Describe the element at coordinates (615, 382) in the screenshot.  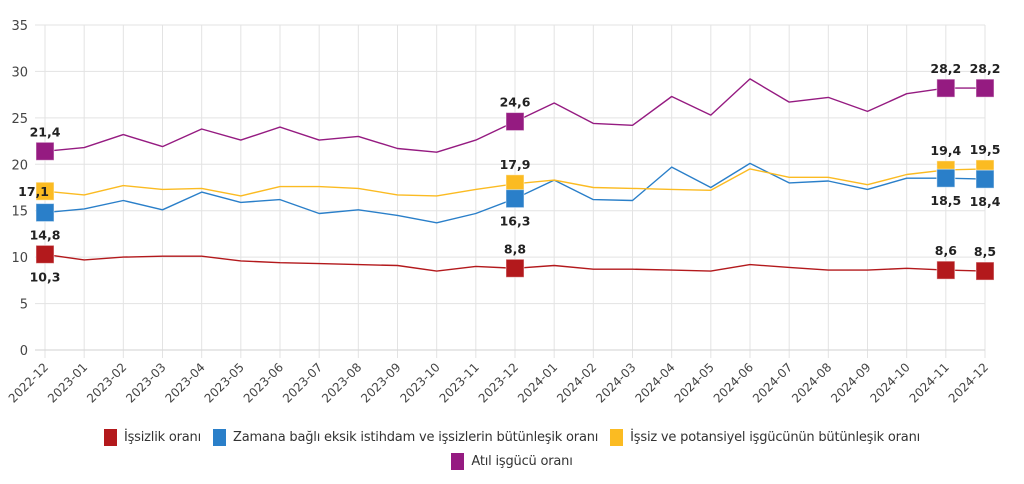
I see `x-tick-label: 2024-03` at that location.